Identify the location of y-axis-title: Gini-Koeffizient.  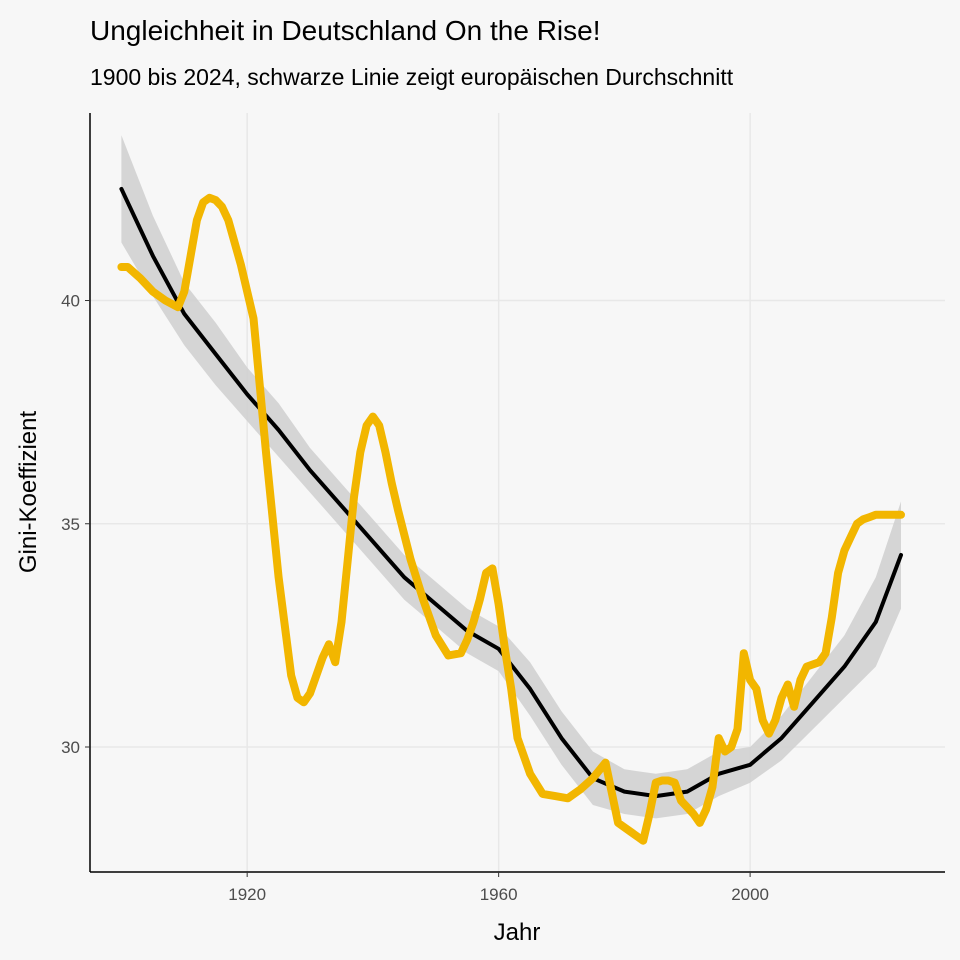
(28, 492).